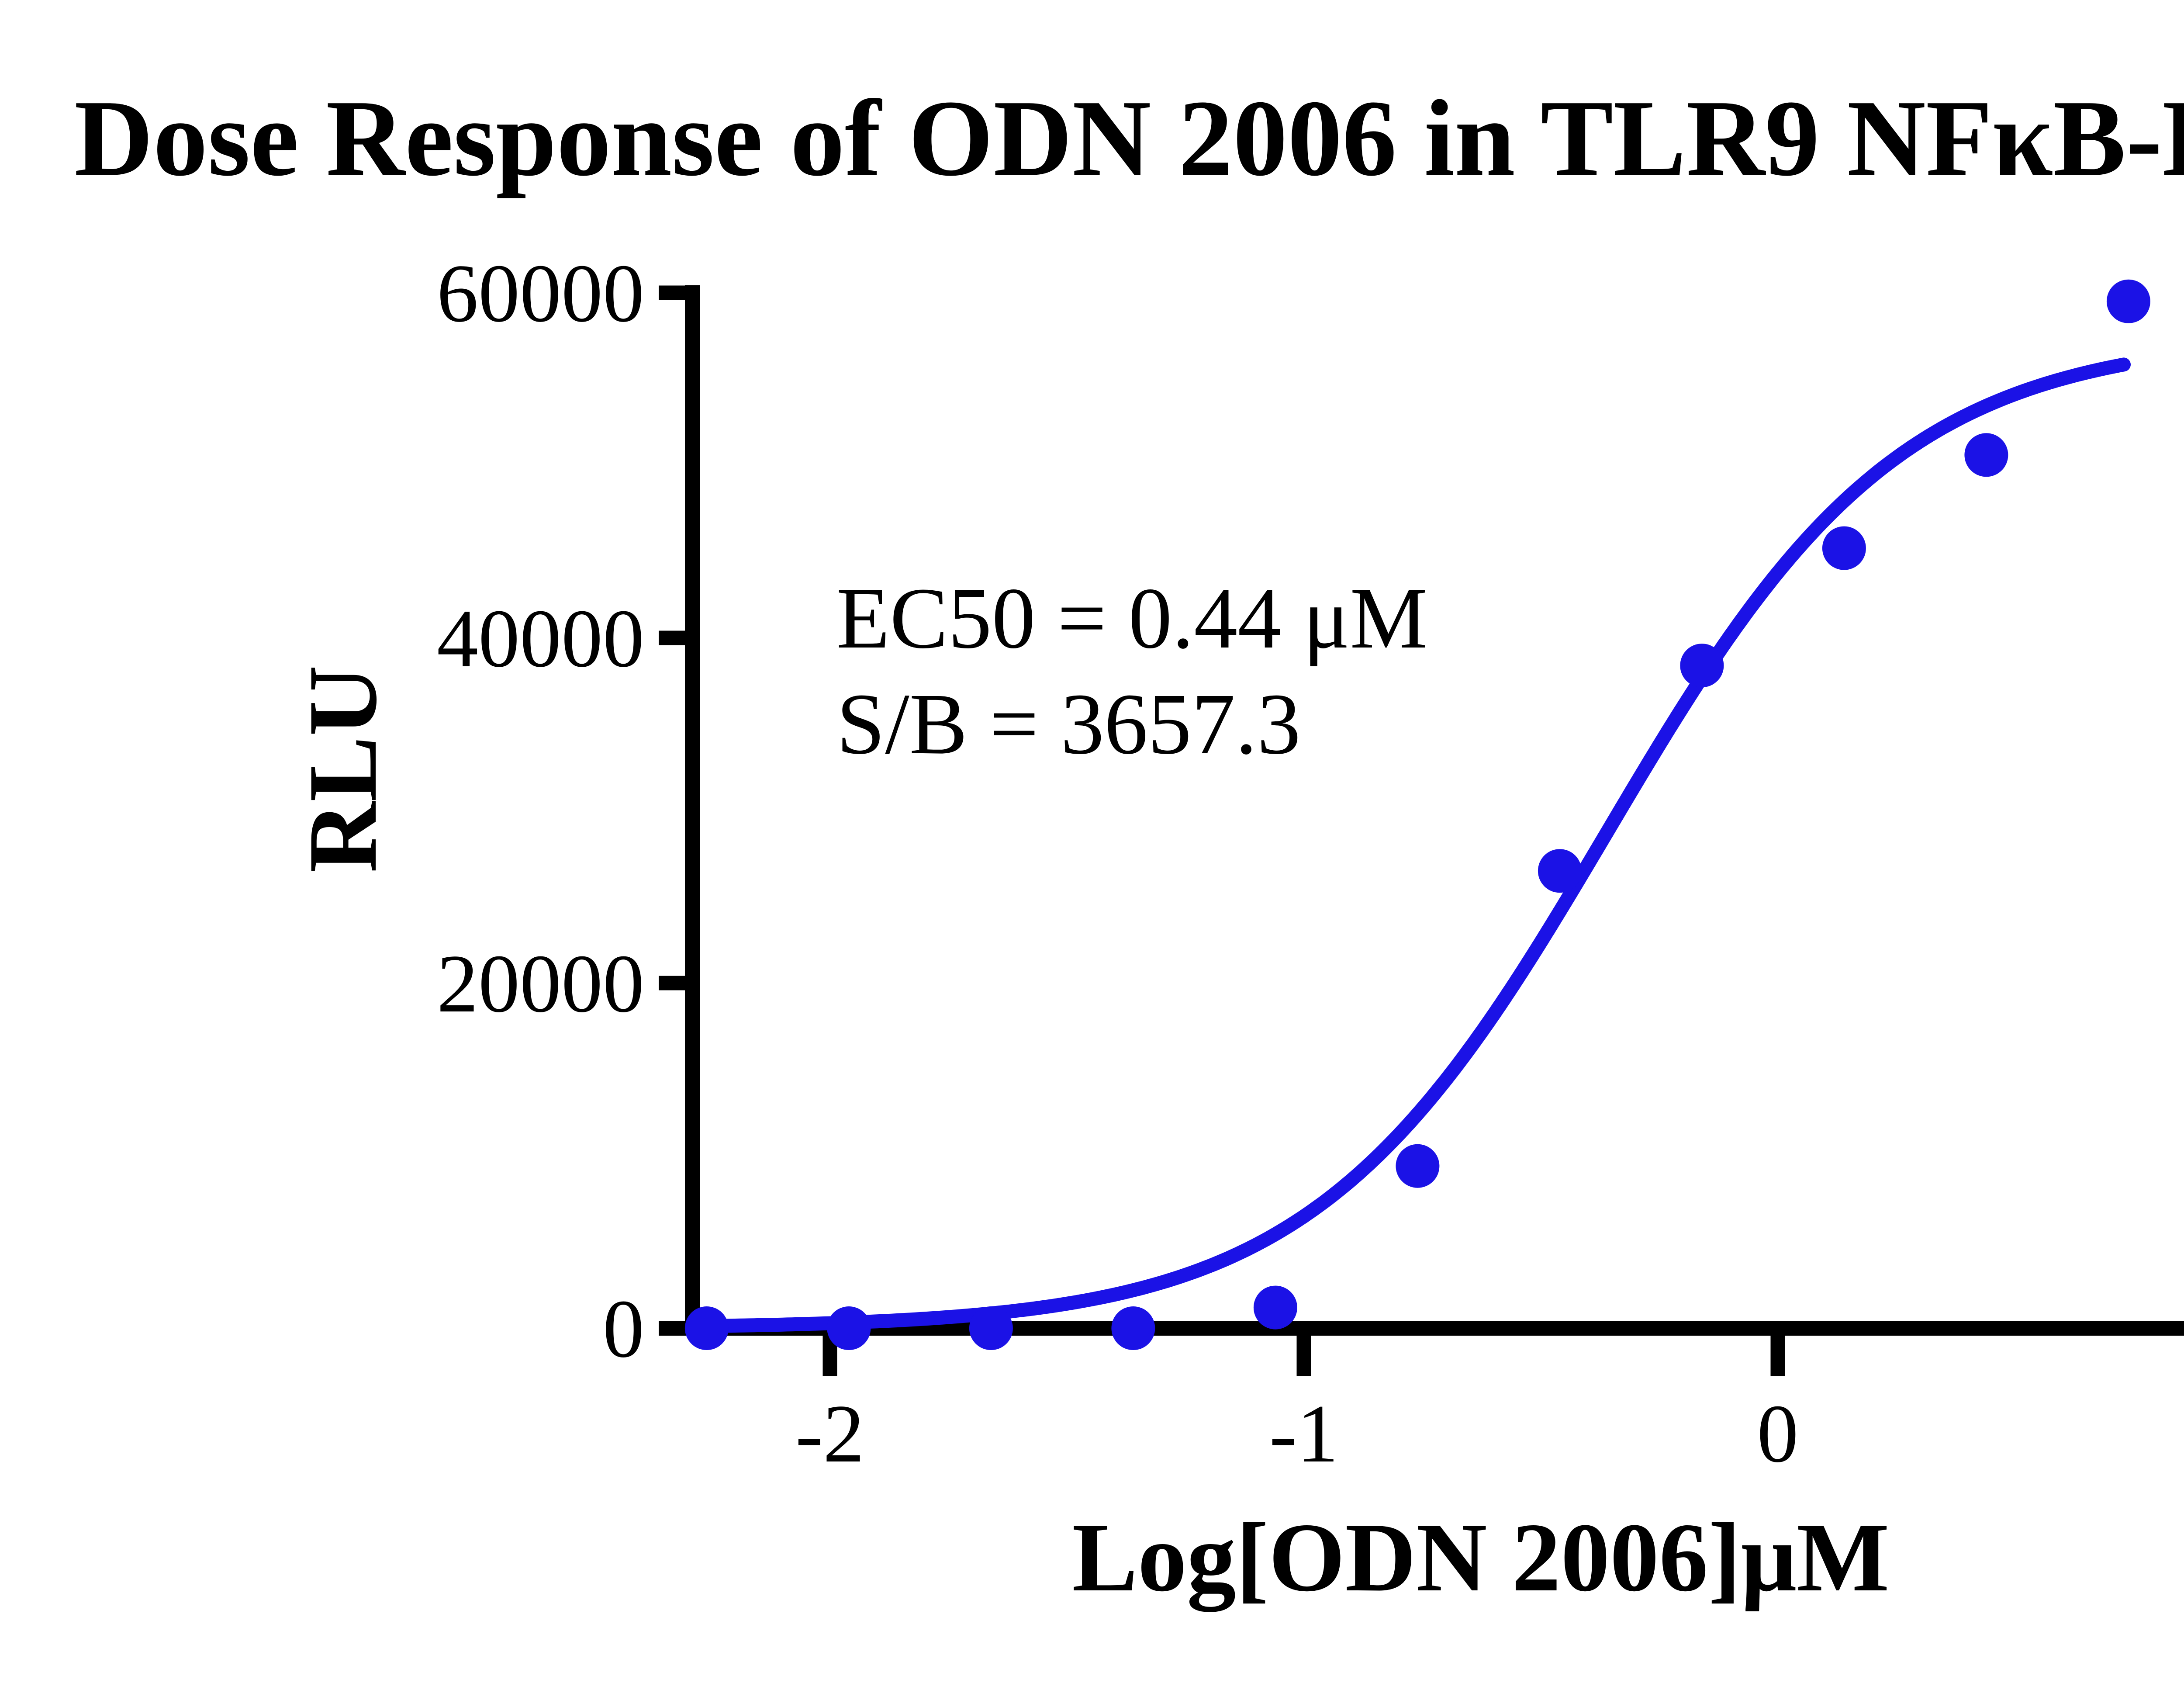 This screenshot has height=1683, width=2184. What do you see at coordinates (1131, 618) in the screenshot?
I see `ec50-annotation: EC50 = 0.44 μM` at bounding box center [1131, 618].